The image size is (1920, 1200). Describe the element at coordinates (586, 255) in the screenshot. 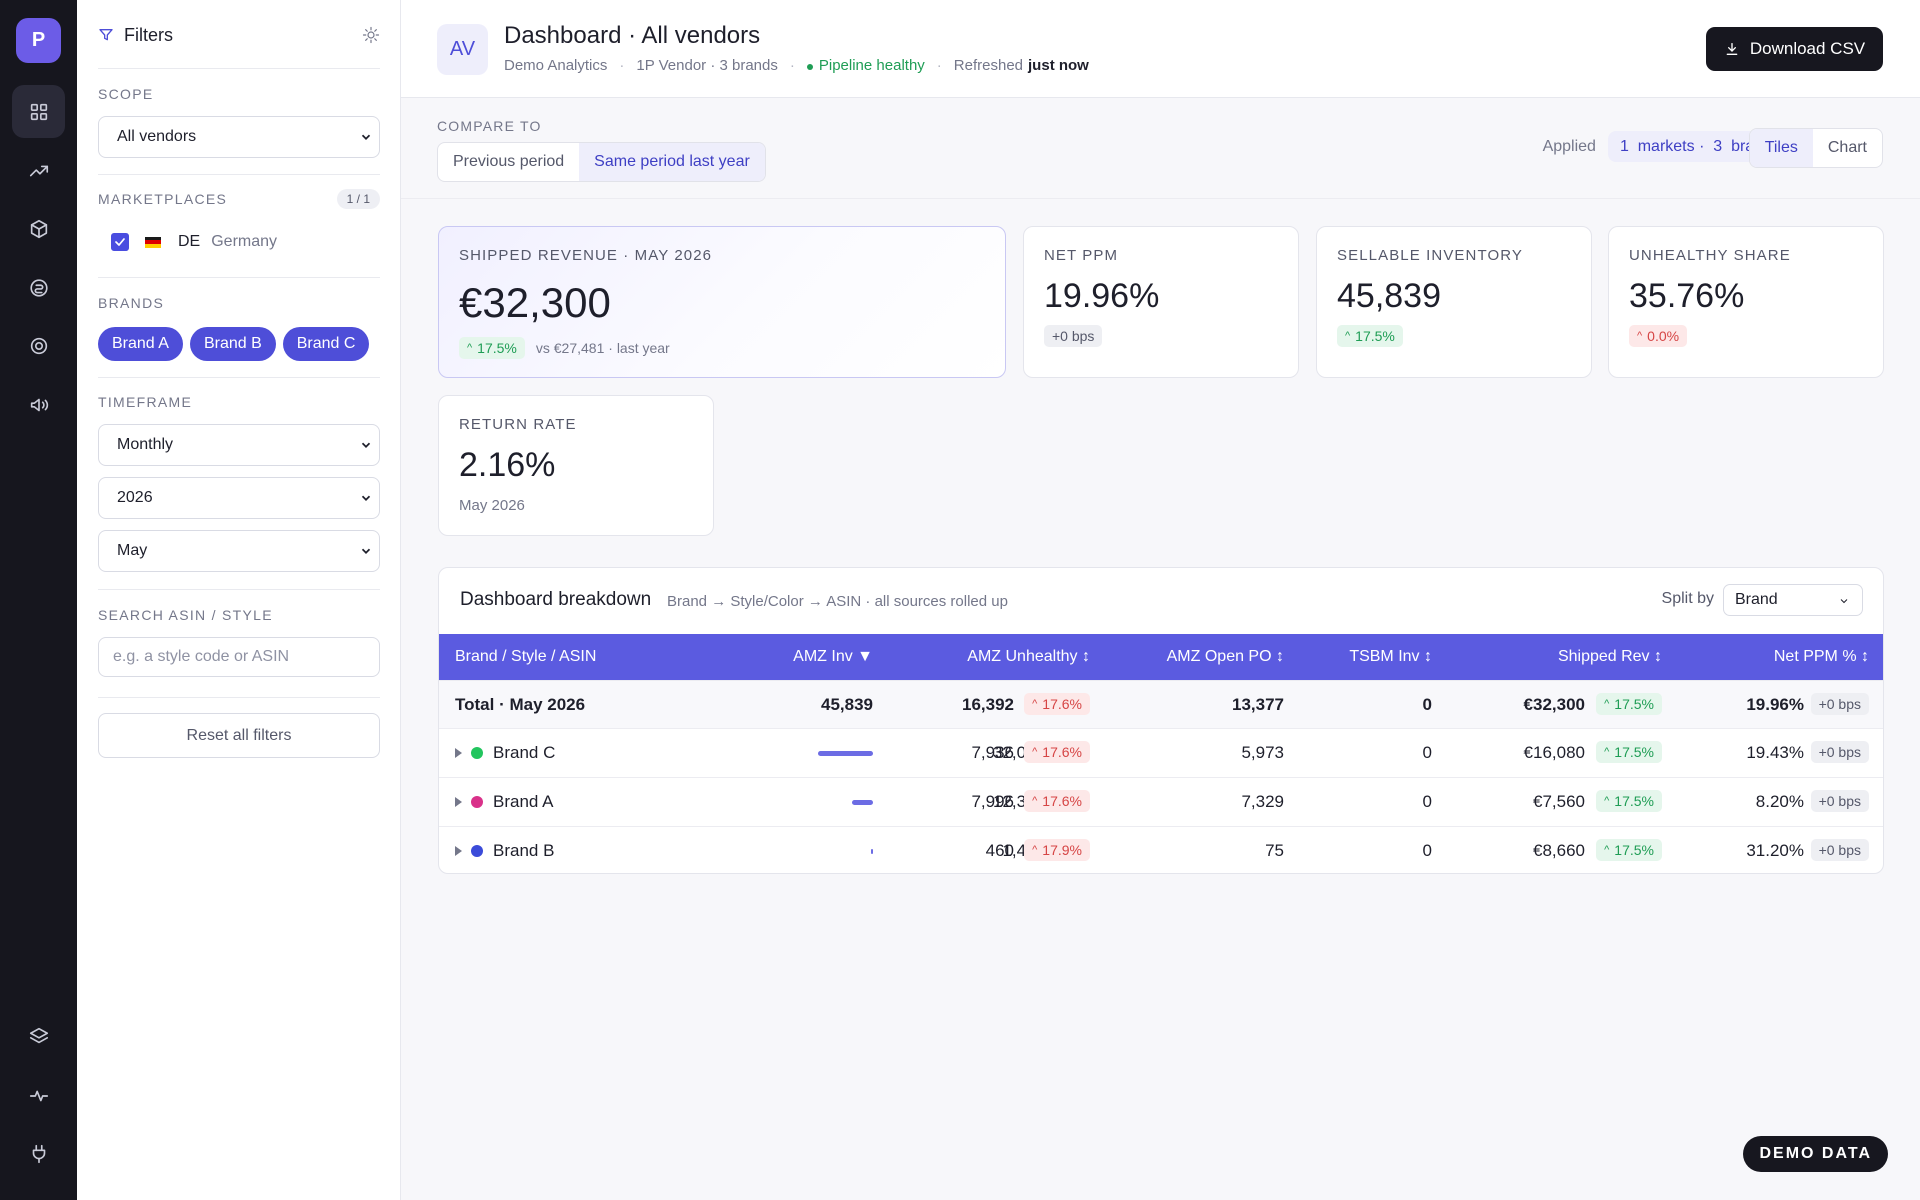

I see `tile-label: SHIPPED REVENUE · MAY 2026` at that location.